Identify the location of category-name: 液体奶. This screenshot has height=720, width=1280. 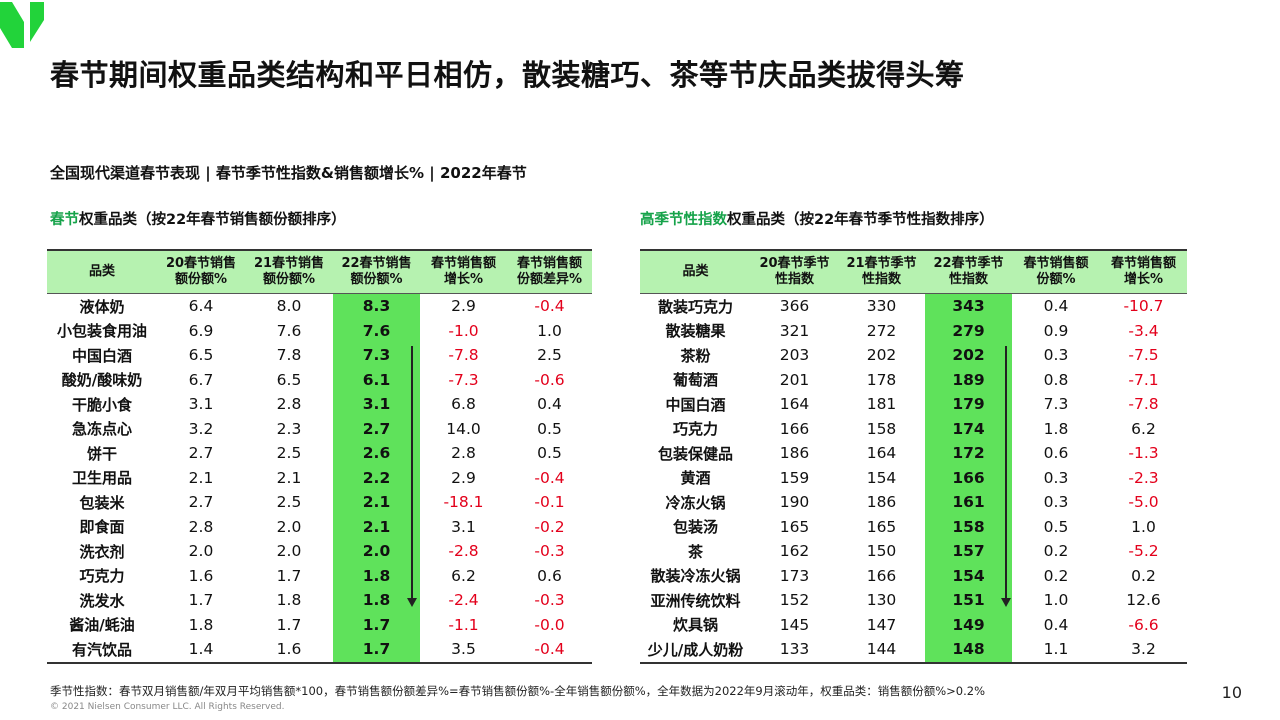
(102, 306).